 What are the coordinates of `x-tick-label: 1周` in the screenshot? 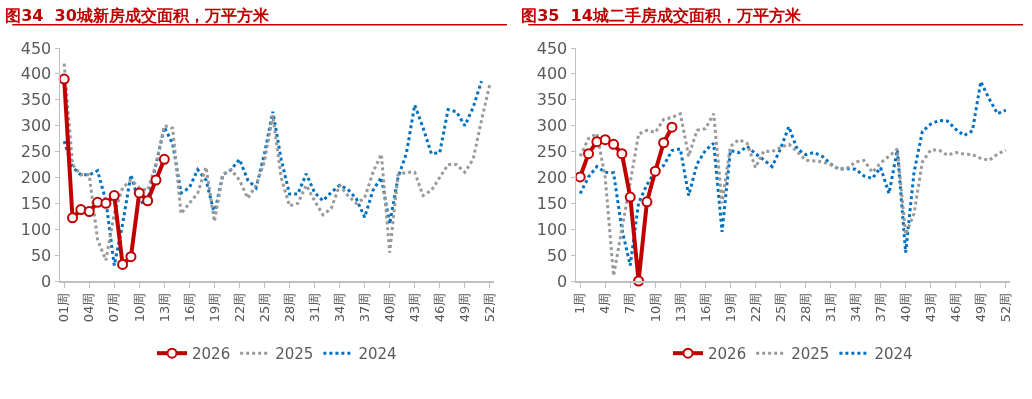 It's located at (580, 303).